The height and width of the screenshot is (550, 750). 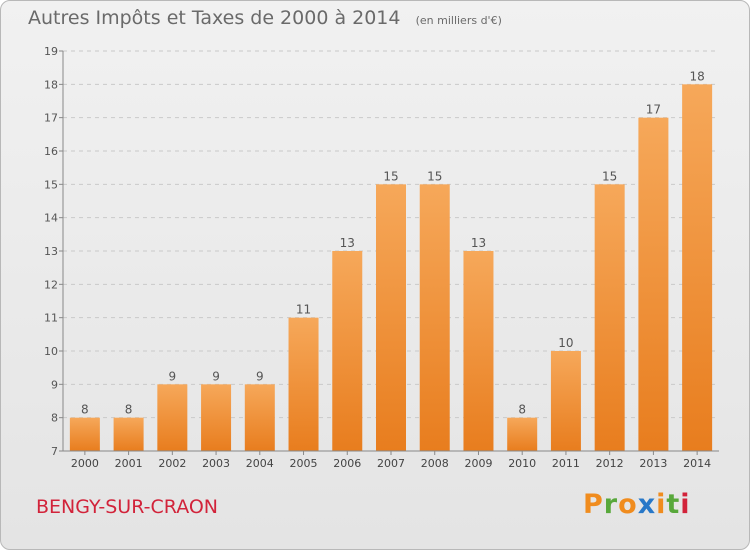 I want to click on bar-2008, so click(x=434, y=318).